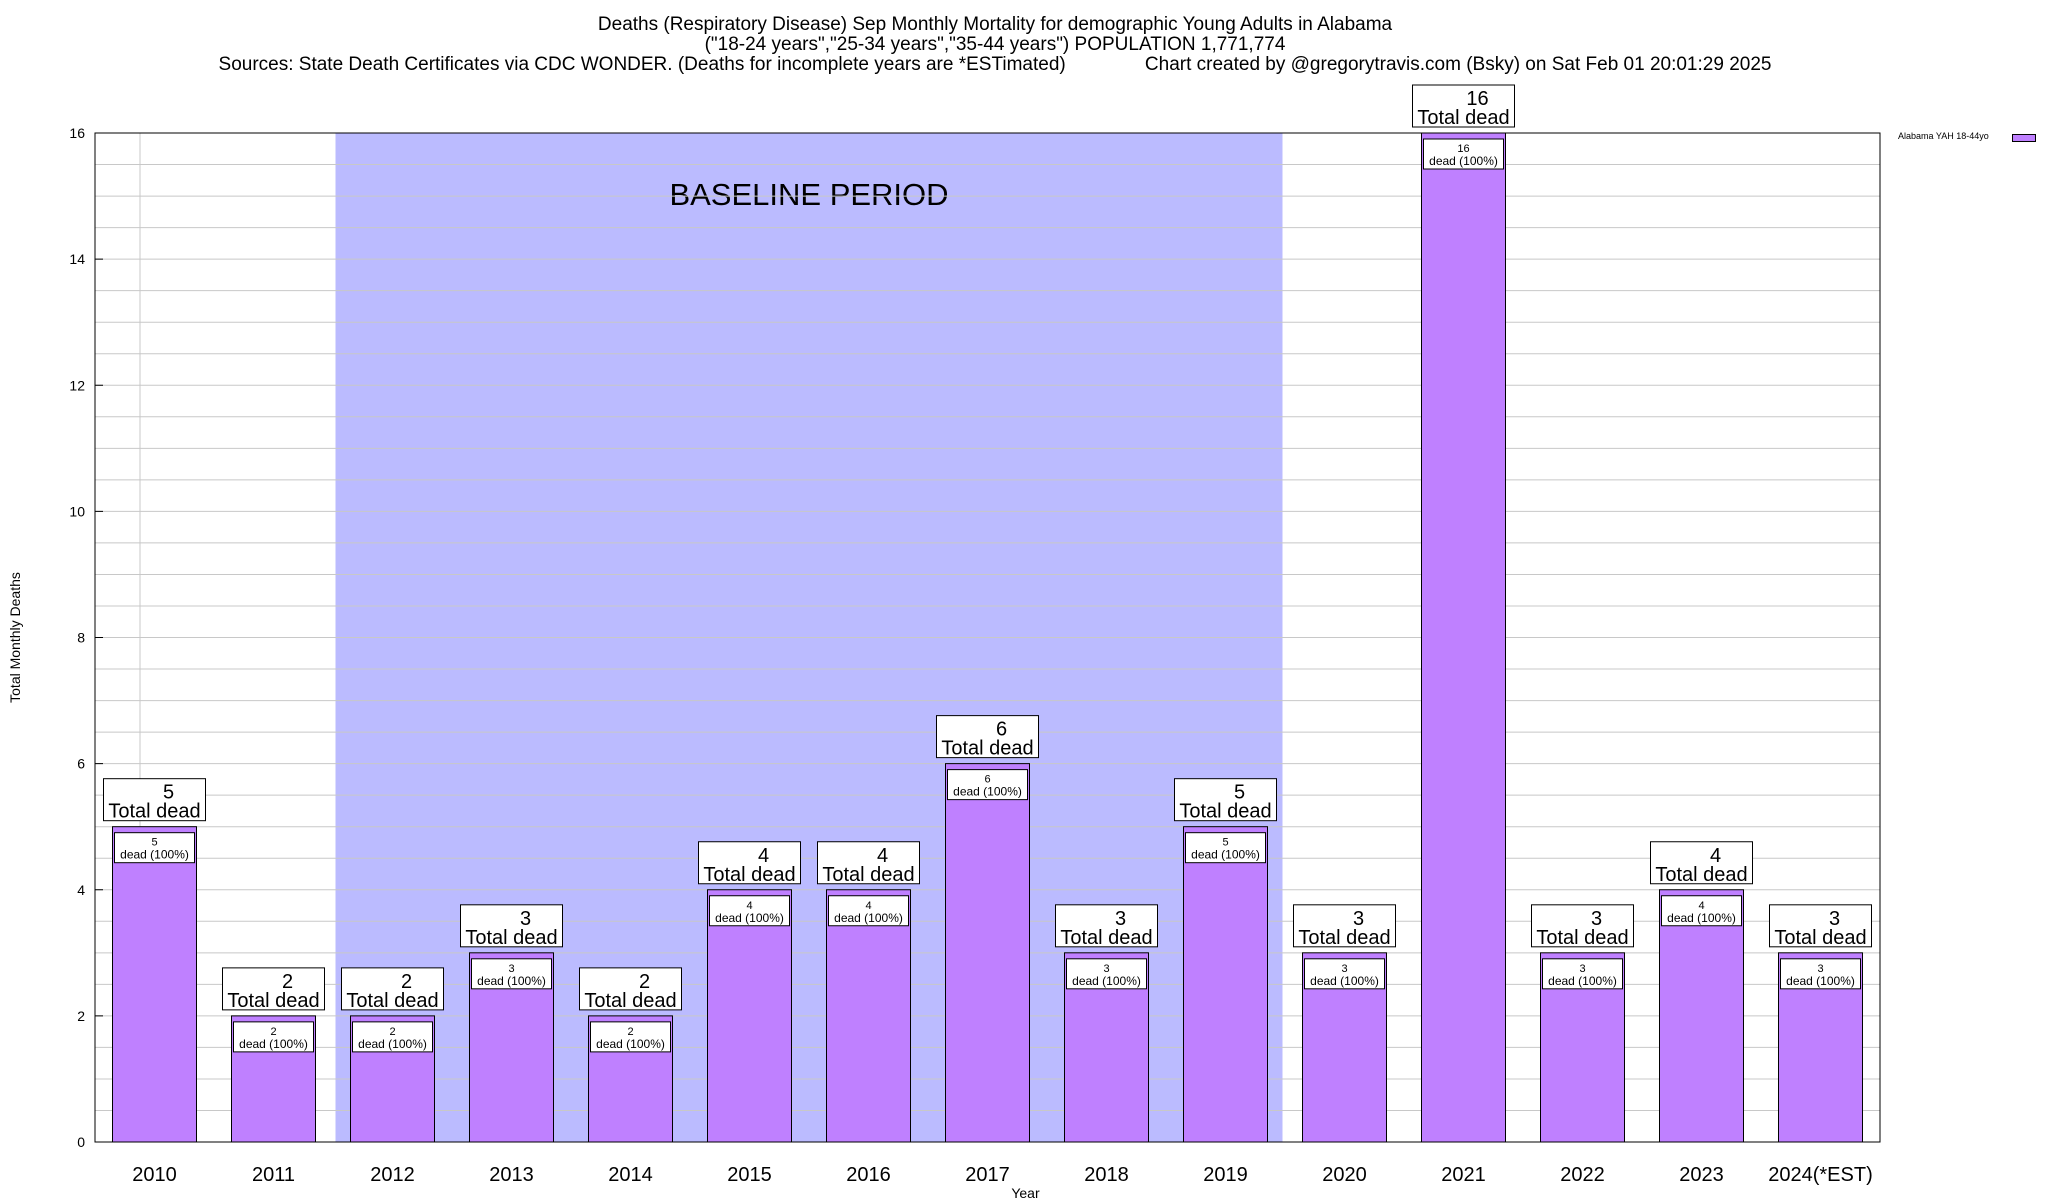  I want to click on x-tick-label: 2013, so click(511, 1175).